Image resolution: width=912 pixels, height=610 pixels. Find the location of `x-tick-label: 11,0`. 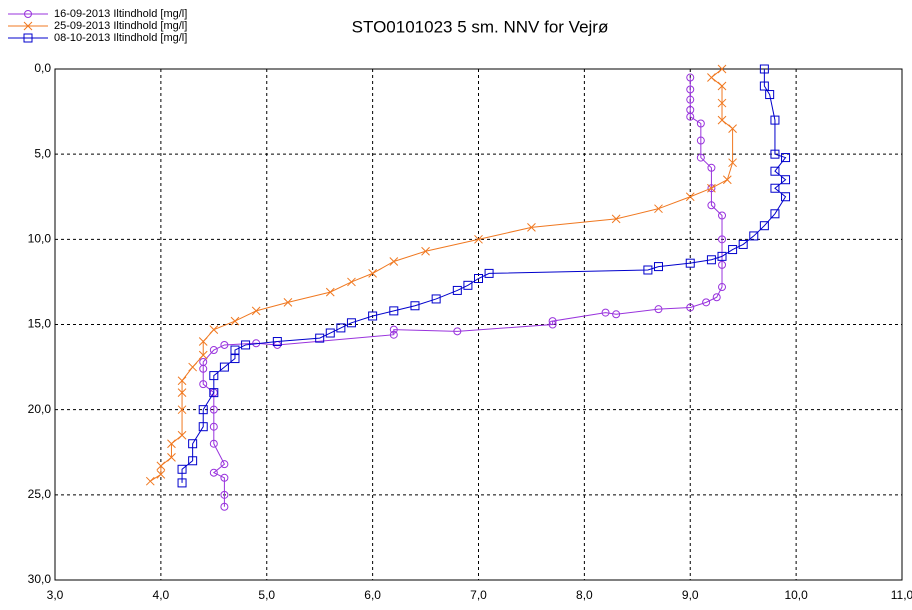

x-tick-label: 11,0 is located at coordinates (901, 595).